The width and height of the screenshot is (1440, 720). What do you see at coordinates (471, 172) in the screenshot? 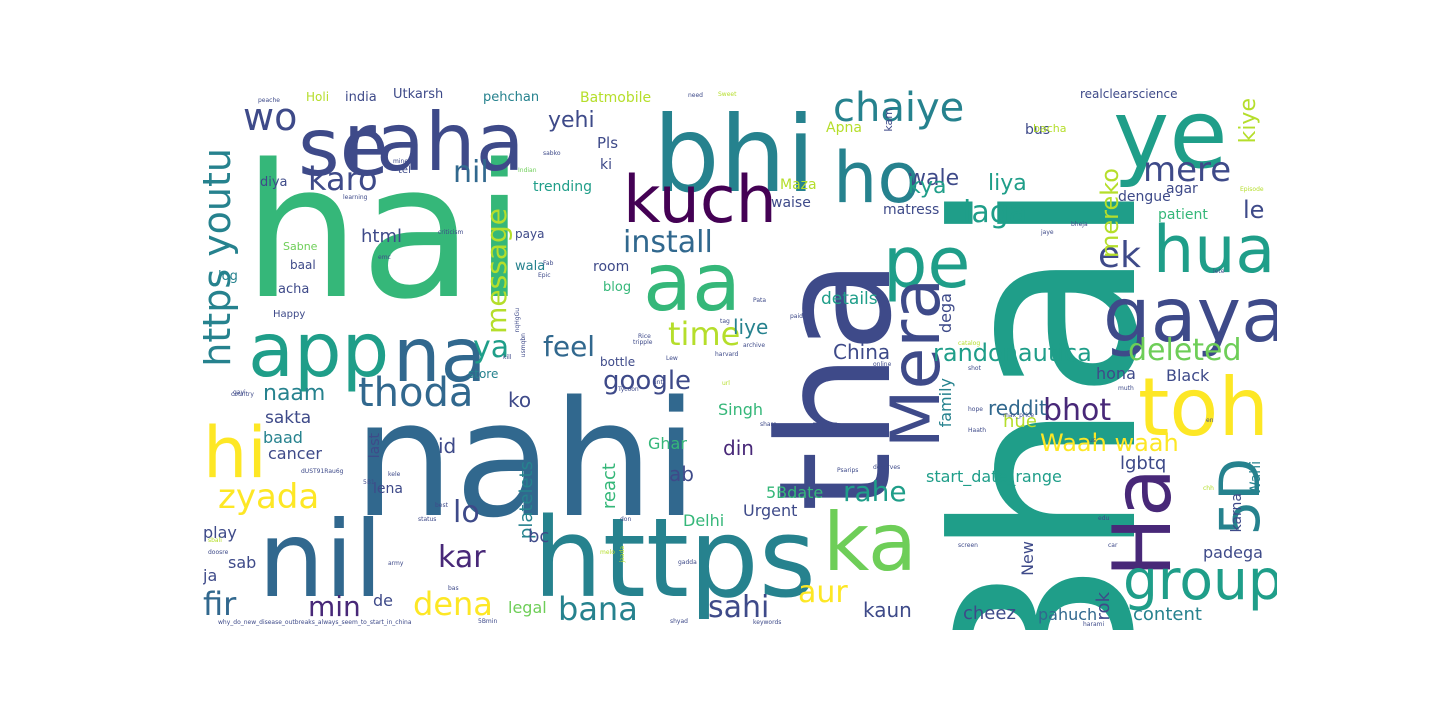
I see `cloud-word: nil` at bounding box center [471, 172].